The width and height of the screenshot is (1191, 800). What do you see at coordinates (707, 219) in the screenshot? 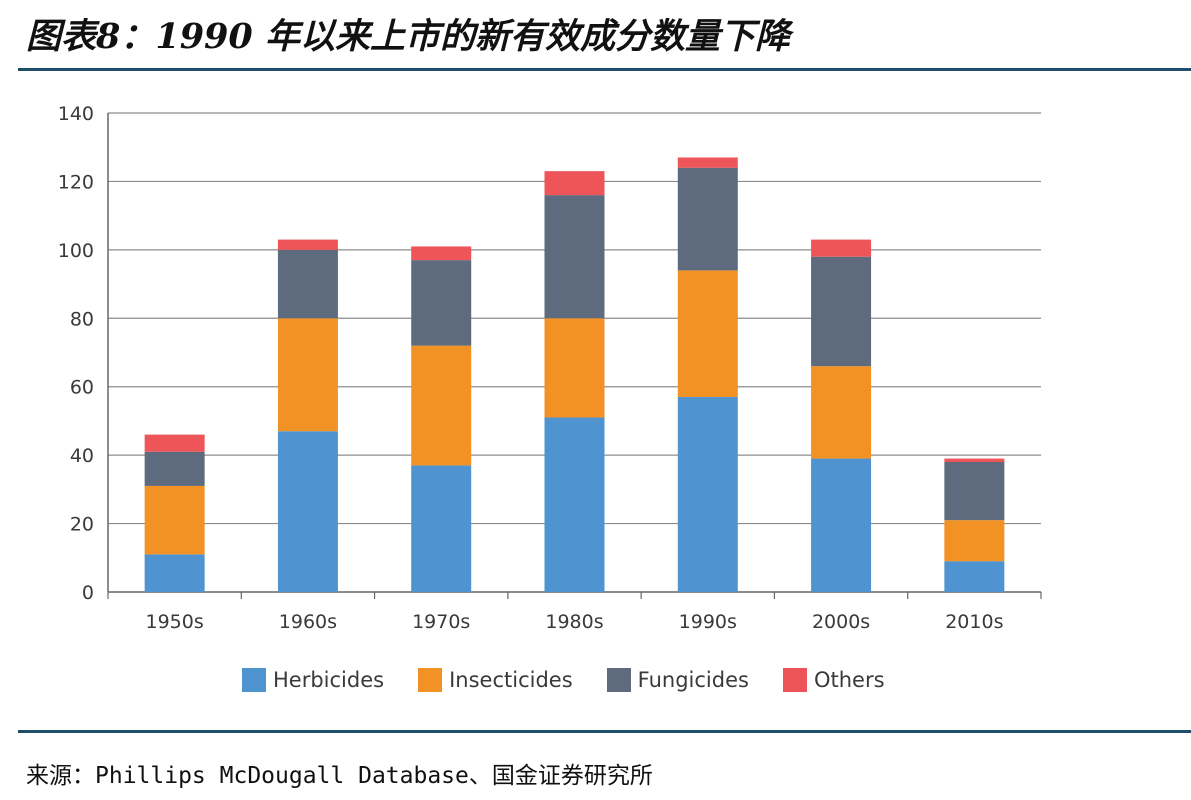
I see `bar-fungicides-1990s` at bounding box center [707, 219].